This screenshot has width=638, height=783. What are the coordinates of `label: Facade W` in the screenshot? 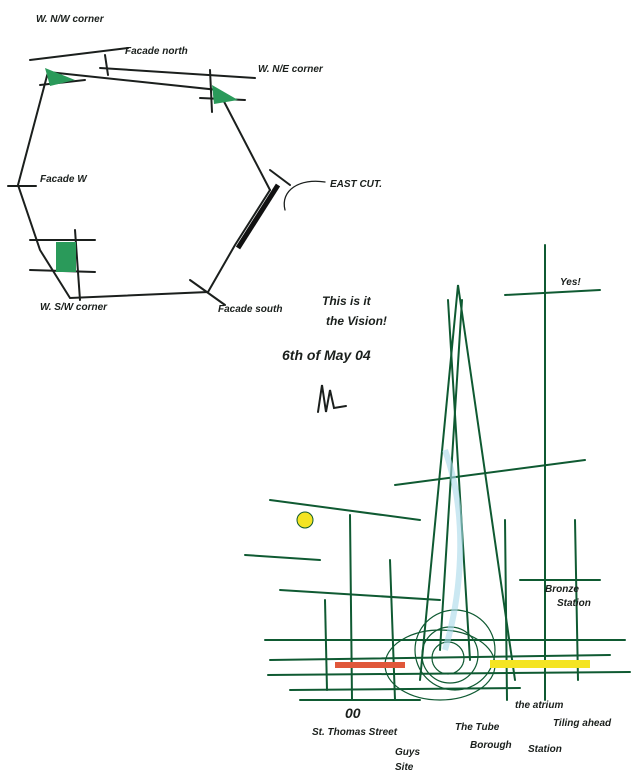 It's located at (64, 179).